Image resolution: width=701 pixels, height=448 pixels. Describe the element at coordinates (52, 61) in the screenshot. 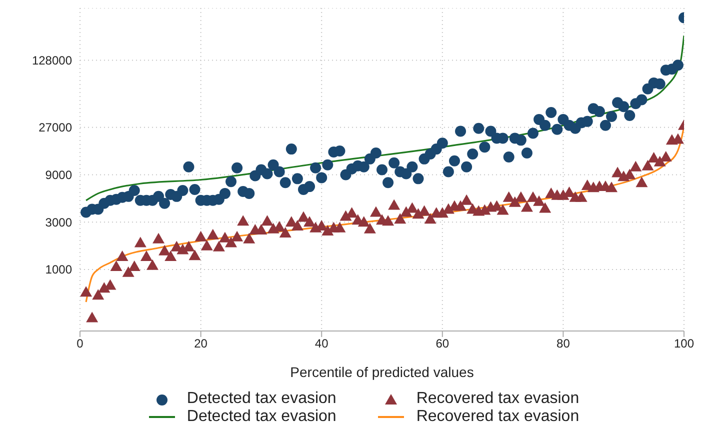

I see `y-tick-label: 128000` at that location.